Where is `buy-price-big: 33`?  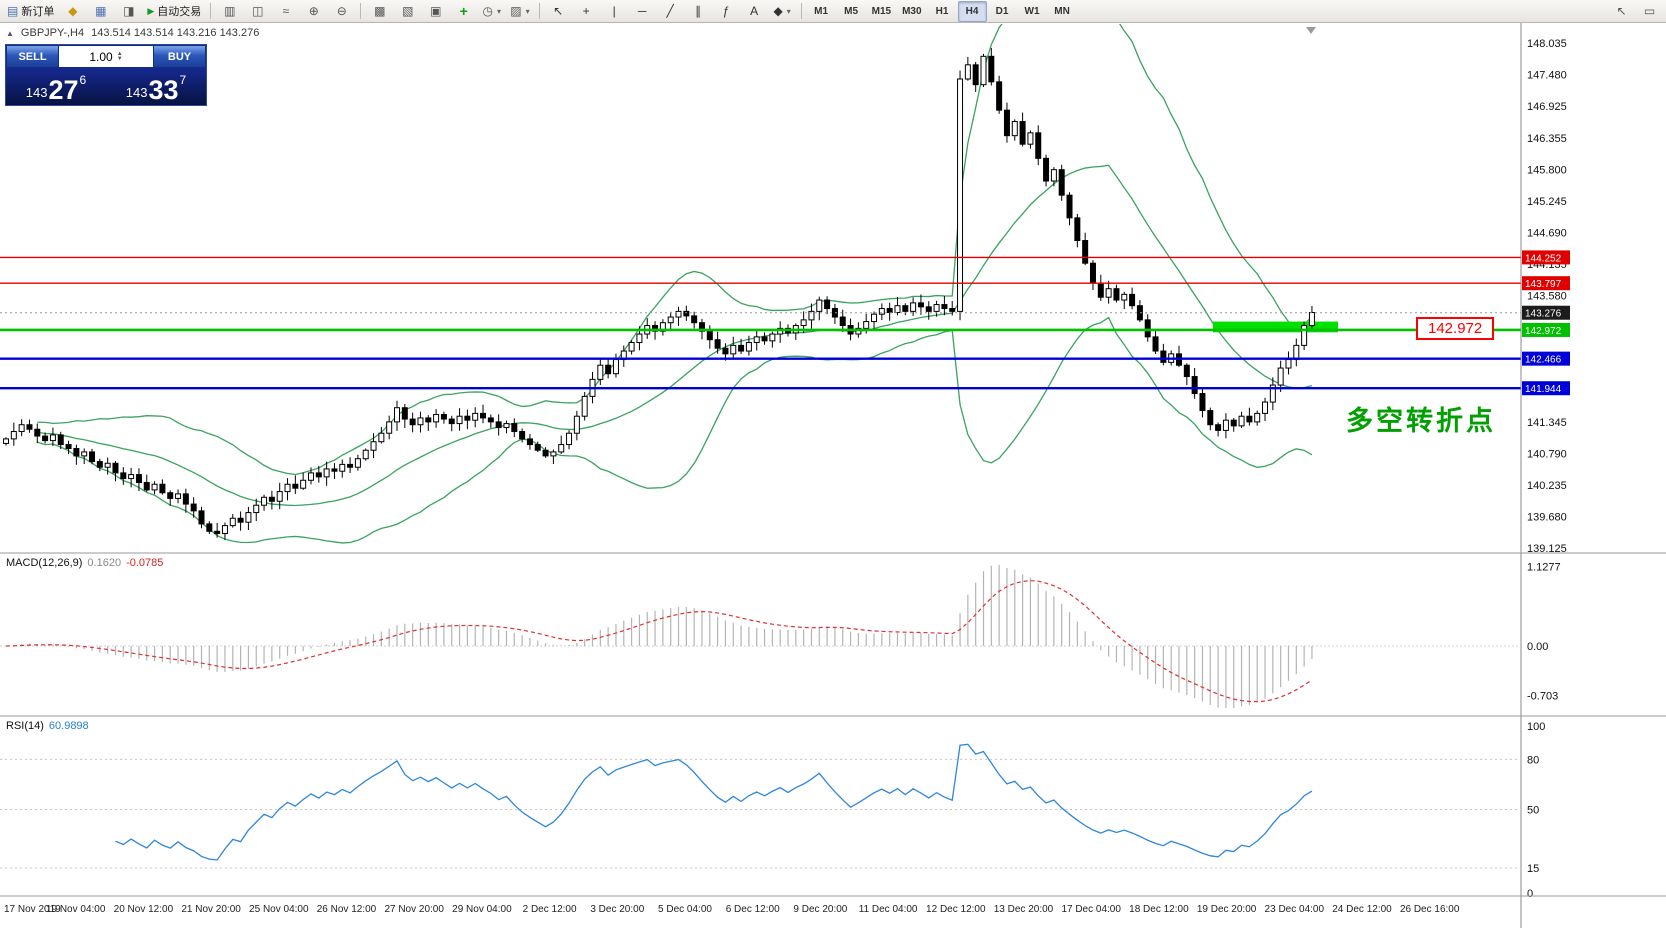
buy-price-big: 33 is located at coordinates (163, 90).